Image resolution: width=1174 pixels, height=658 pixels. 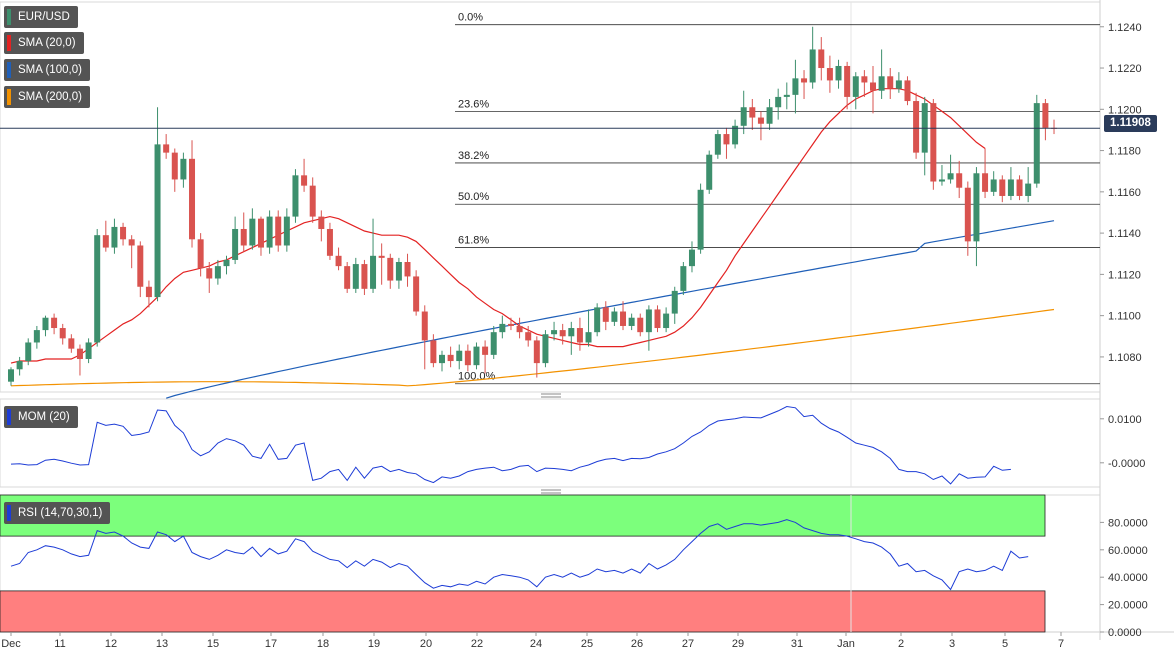 I want to click on rsi-overbought-zone, so click(x=523, y=515).